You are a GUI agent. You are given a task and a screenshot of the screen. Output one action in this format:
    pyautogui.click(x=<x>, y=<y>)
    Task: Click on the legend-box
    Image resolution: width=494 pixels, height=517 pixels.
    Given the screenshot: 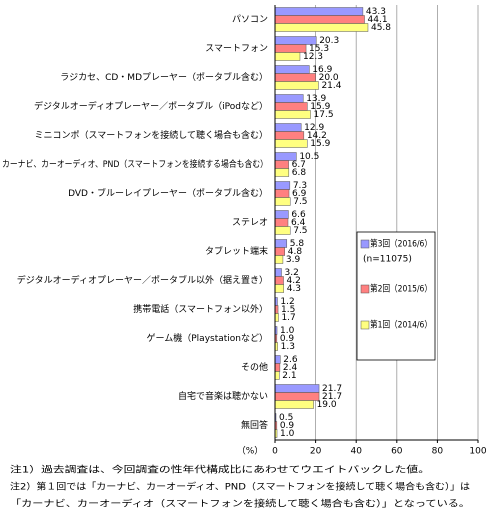 What is the action you would take?
    pyautogui.click(x=396, y=296)
    